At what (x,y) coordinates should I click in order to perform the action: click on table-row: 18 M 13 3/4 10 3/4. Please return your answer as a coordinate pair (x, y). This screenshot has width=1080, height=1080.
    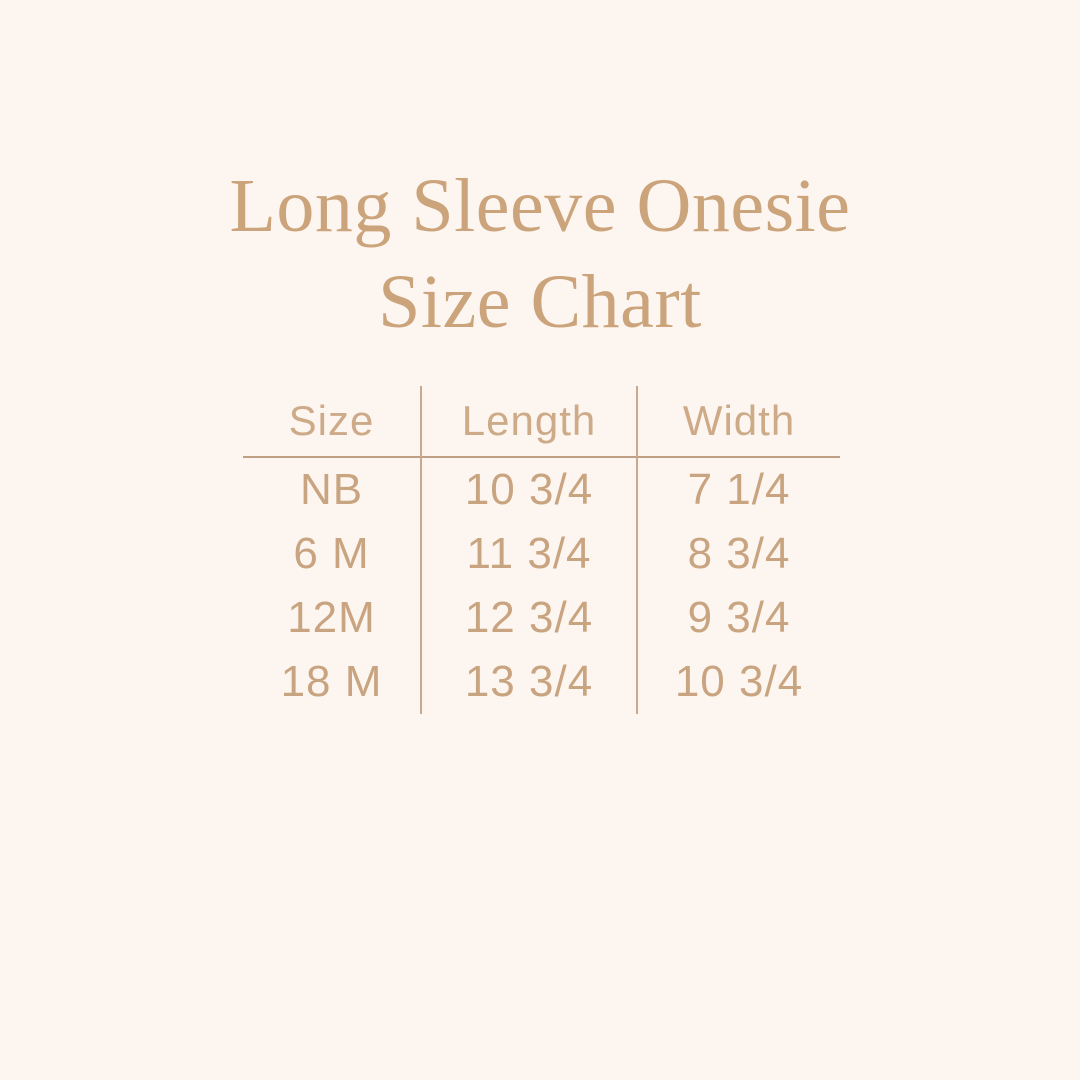
    Looking at the image, I should click on (541, 682).